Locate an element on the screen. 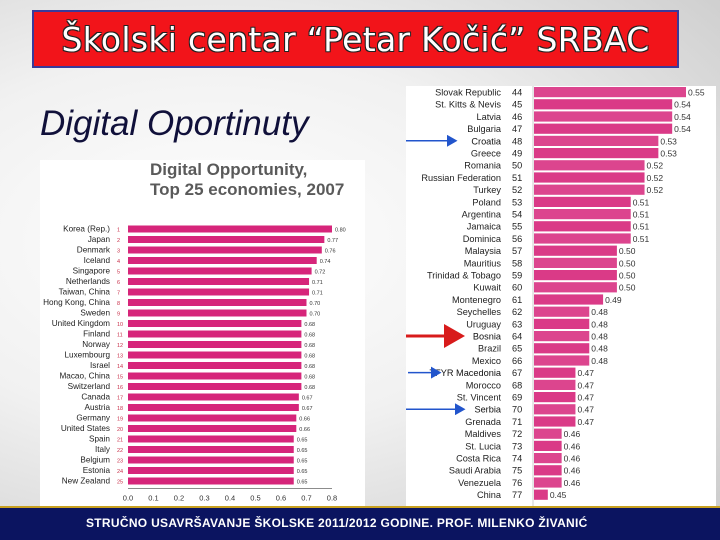 This screenshot has width=720, height=540. top25-rank-label: 13 is located at coordinates (120, 357).